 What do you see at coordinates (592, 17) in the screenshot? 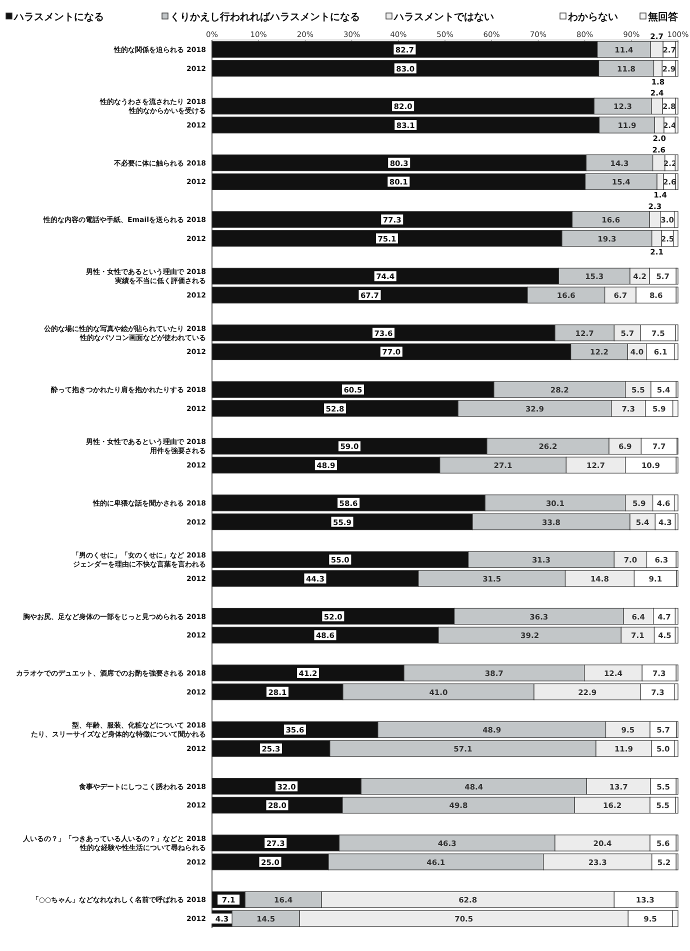
I see `legend-label: わからない` at bounding box center [592, 17].